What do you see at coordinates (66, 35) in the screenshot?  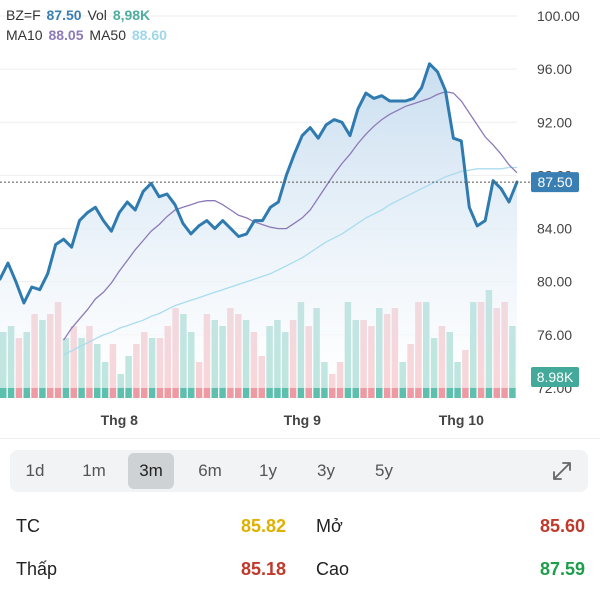 I see `legend-ma10: 88.05` at bounding box center [66, 35].